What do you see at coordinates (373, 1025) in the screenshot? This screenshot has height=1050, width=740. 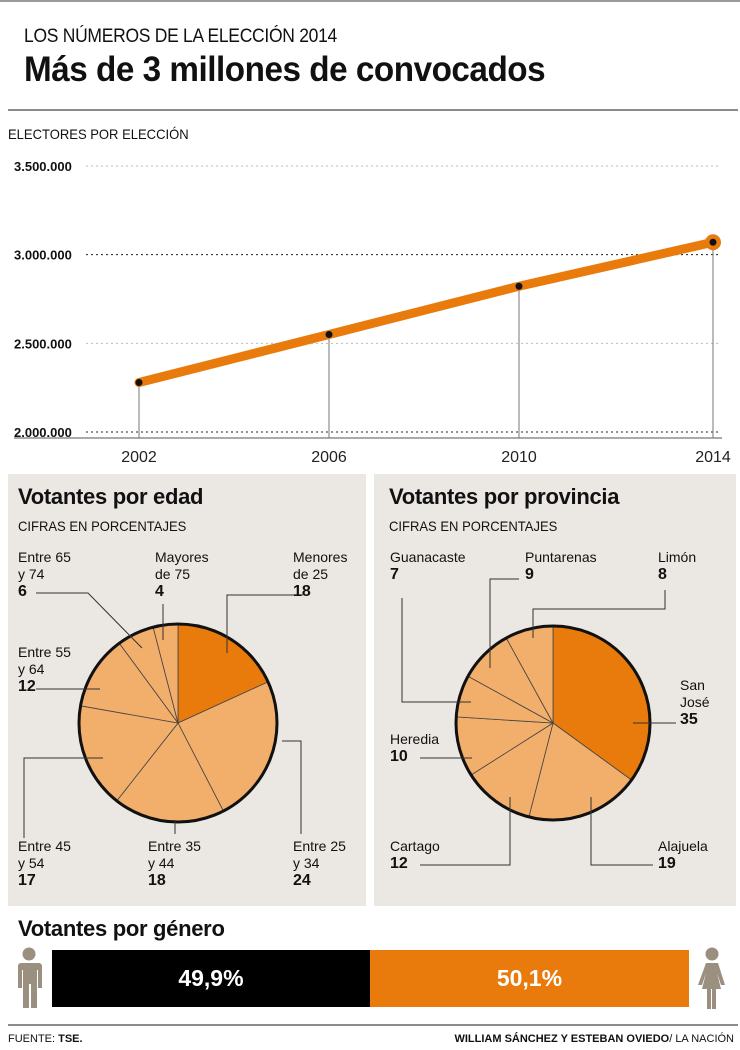 I see `footer-divider` at bounding box center [373, 1025].